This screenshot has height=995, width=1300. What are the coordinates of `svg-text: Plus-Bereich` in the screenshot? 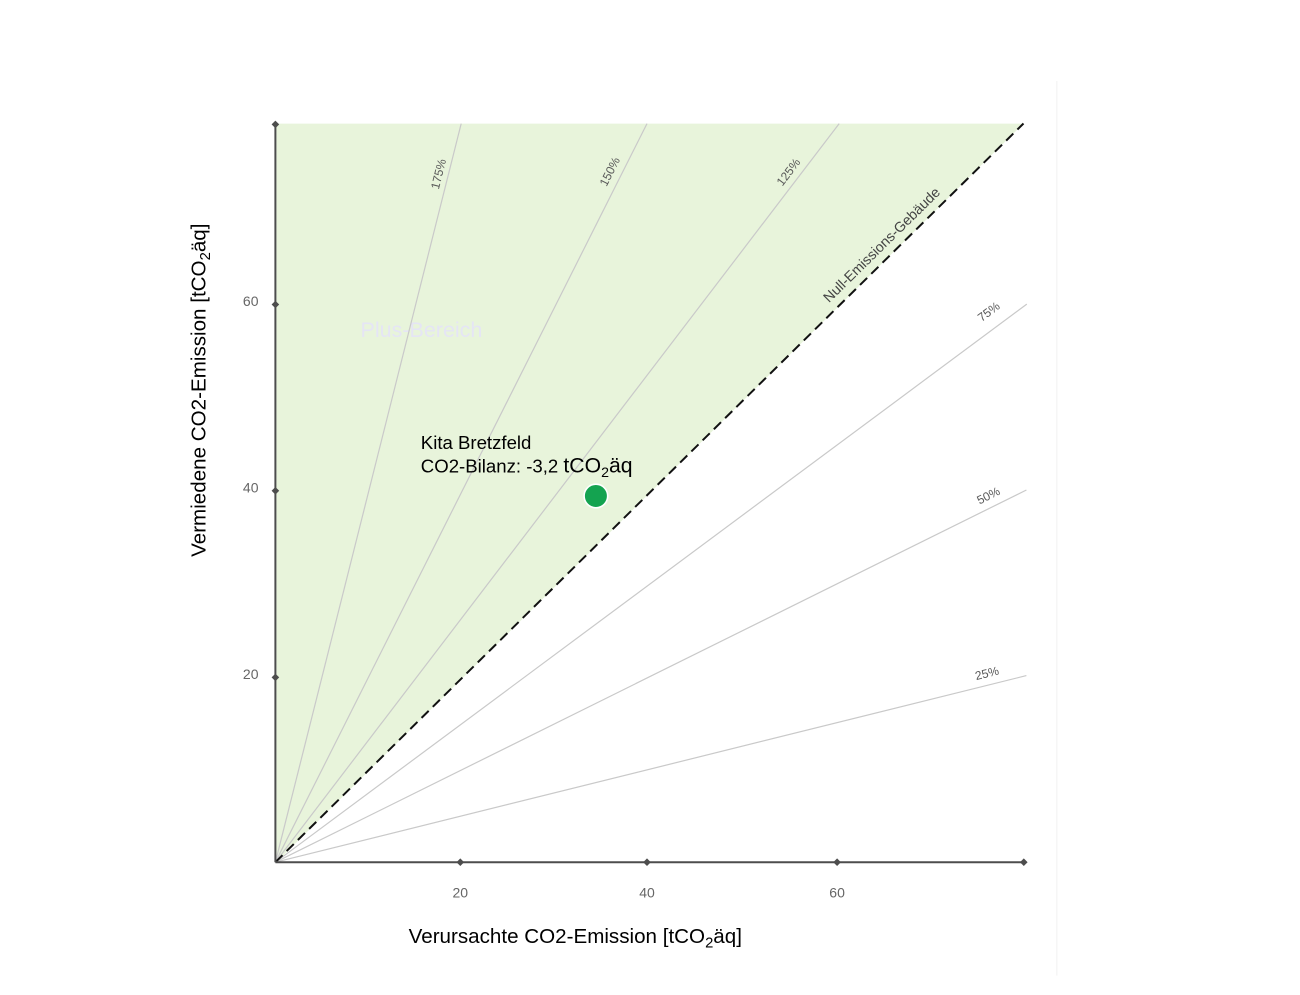 It's located at (422, 330).